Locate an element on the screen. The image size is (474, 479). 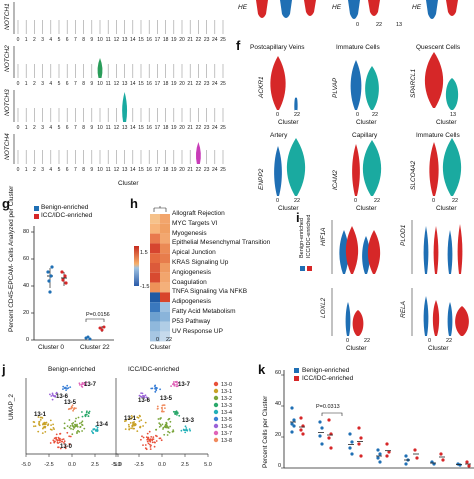
j-legend-label: 13-0 is located at coordinates (226, 385).